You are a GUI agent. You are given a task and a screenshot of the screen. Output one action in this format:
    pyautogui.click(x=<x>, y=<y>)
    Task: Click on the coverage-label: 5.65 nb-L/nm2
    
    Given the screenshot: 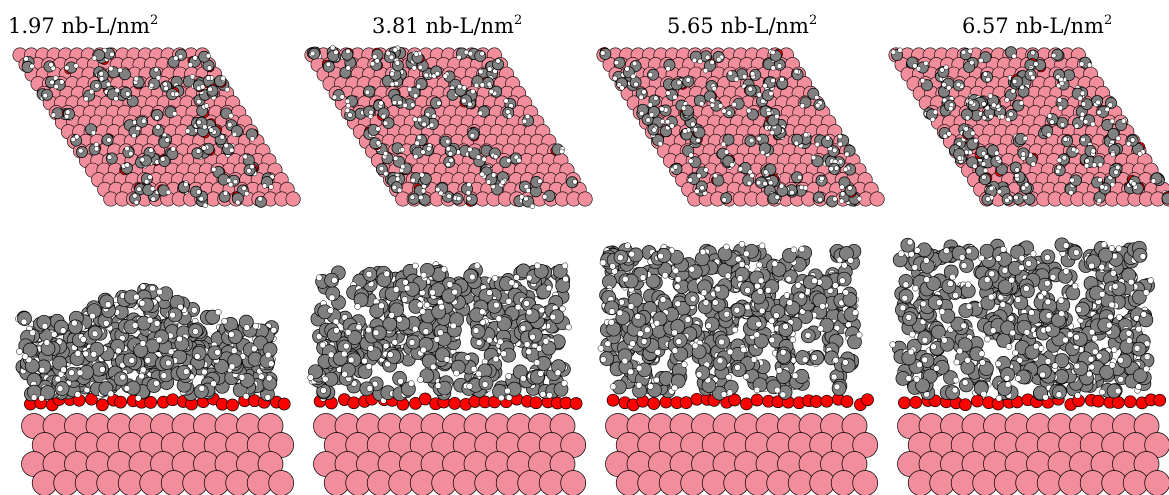 What is the action you would take?
    pyautogui.click(x=742, y=26)
    